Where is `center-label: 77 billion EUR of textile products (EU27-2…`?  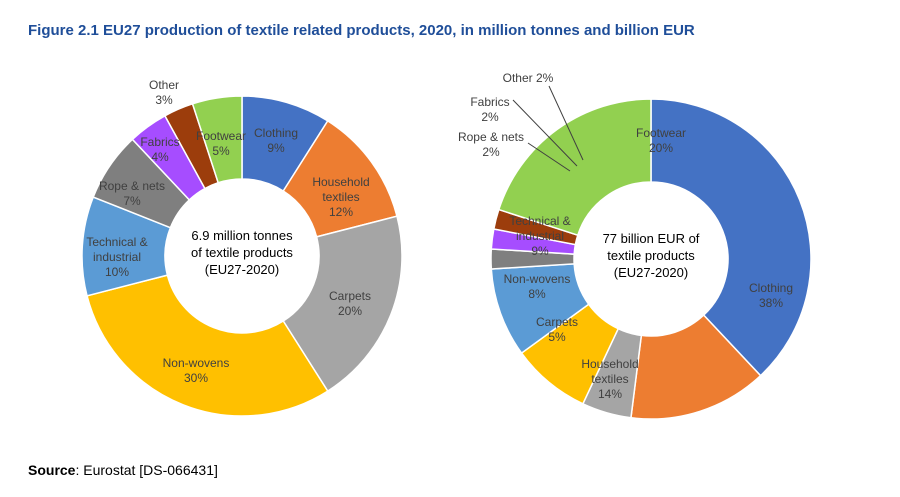
center-label: 77 billion EUR of textile products (EU27-2… is located at coordinates (651, 255).